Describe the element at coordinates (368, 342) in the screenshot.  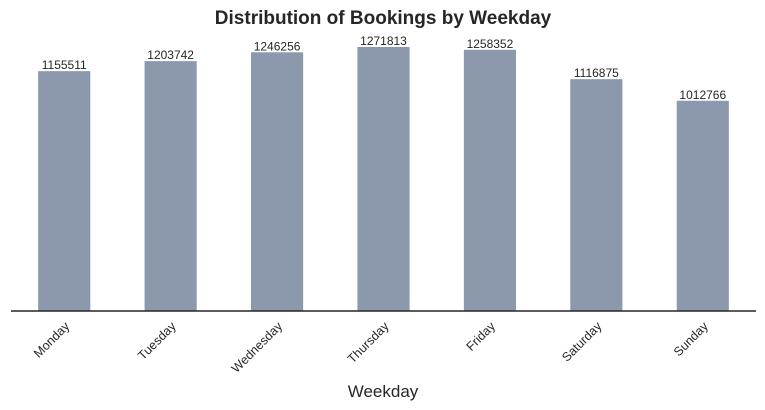
I see `x-tick-label-thursday: Thursday` at that location.